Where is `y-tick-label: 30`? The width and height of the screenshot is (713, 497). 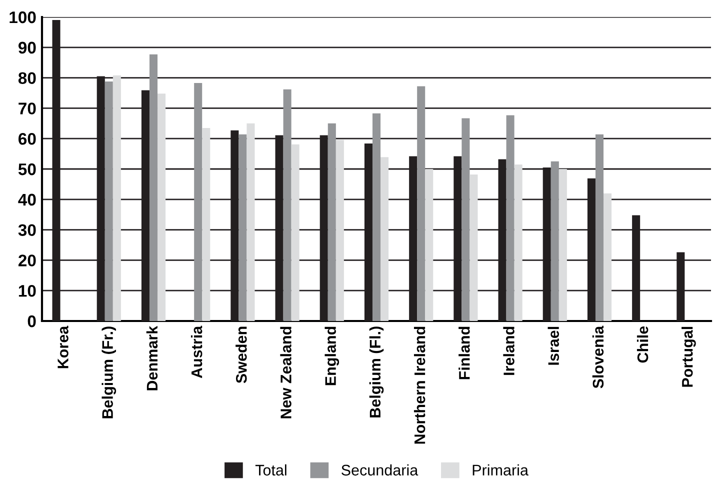 y-tick-label: 30 is located at coordinates (27, 230).